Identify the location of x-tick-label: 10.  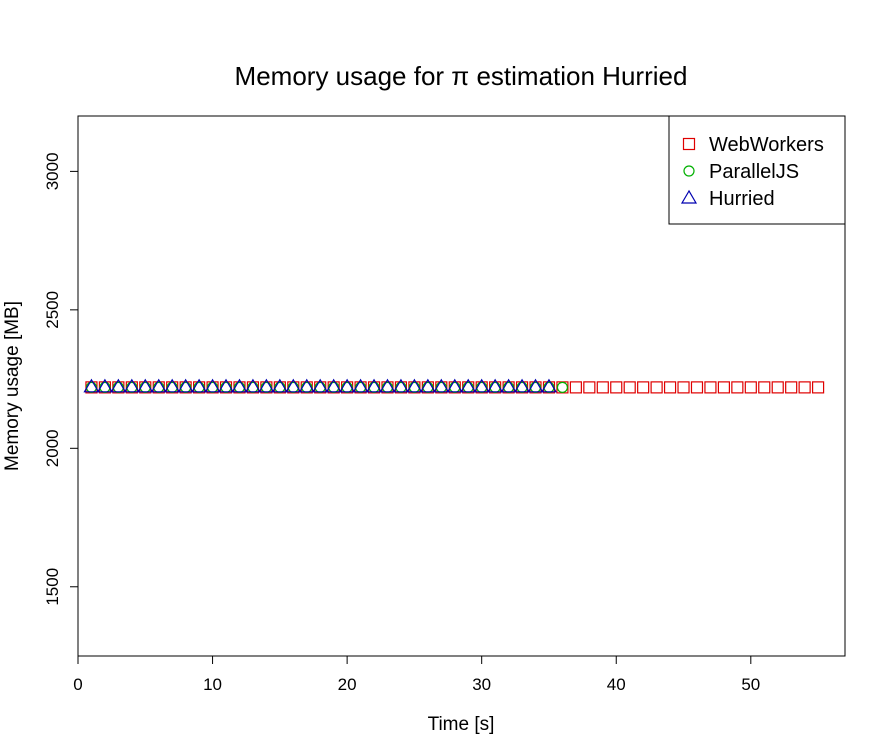
(212, 684).